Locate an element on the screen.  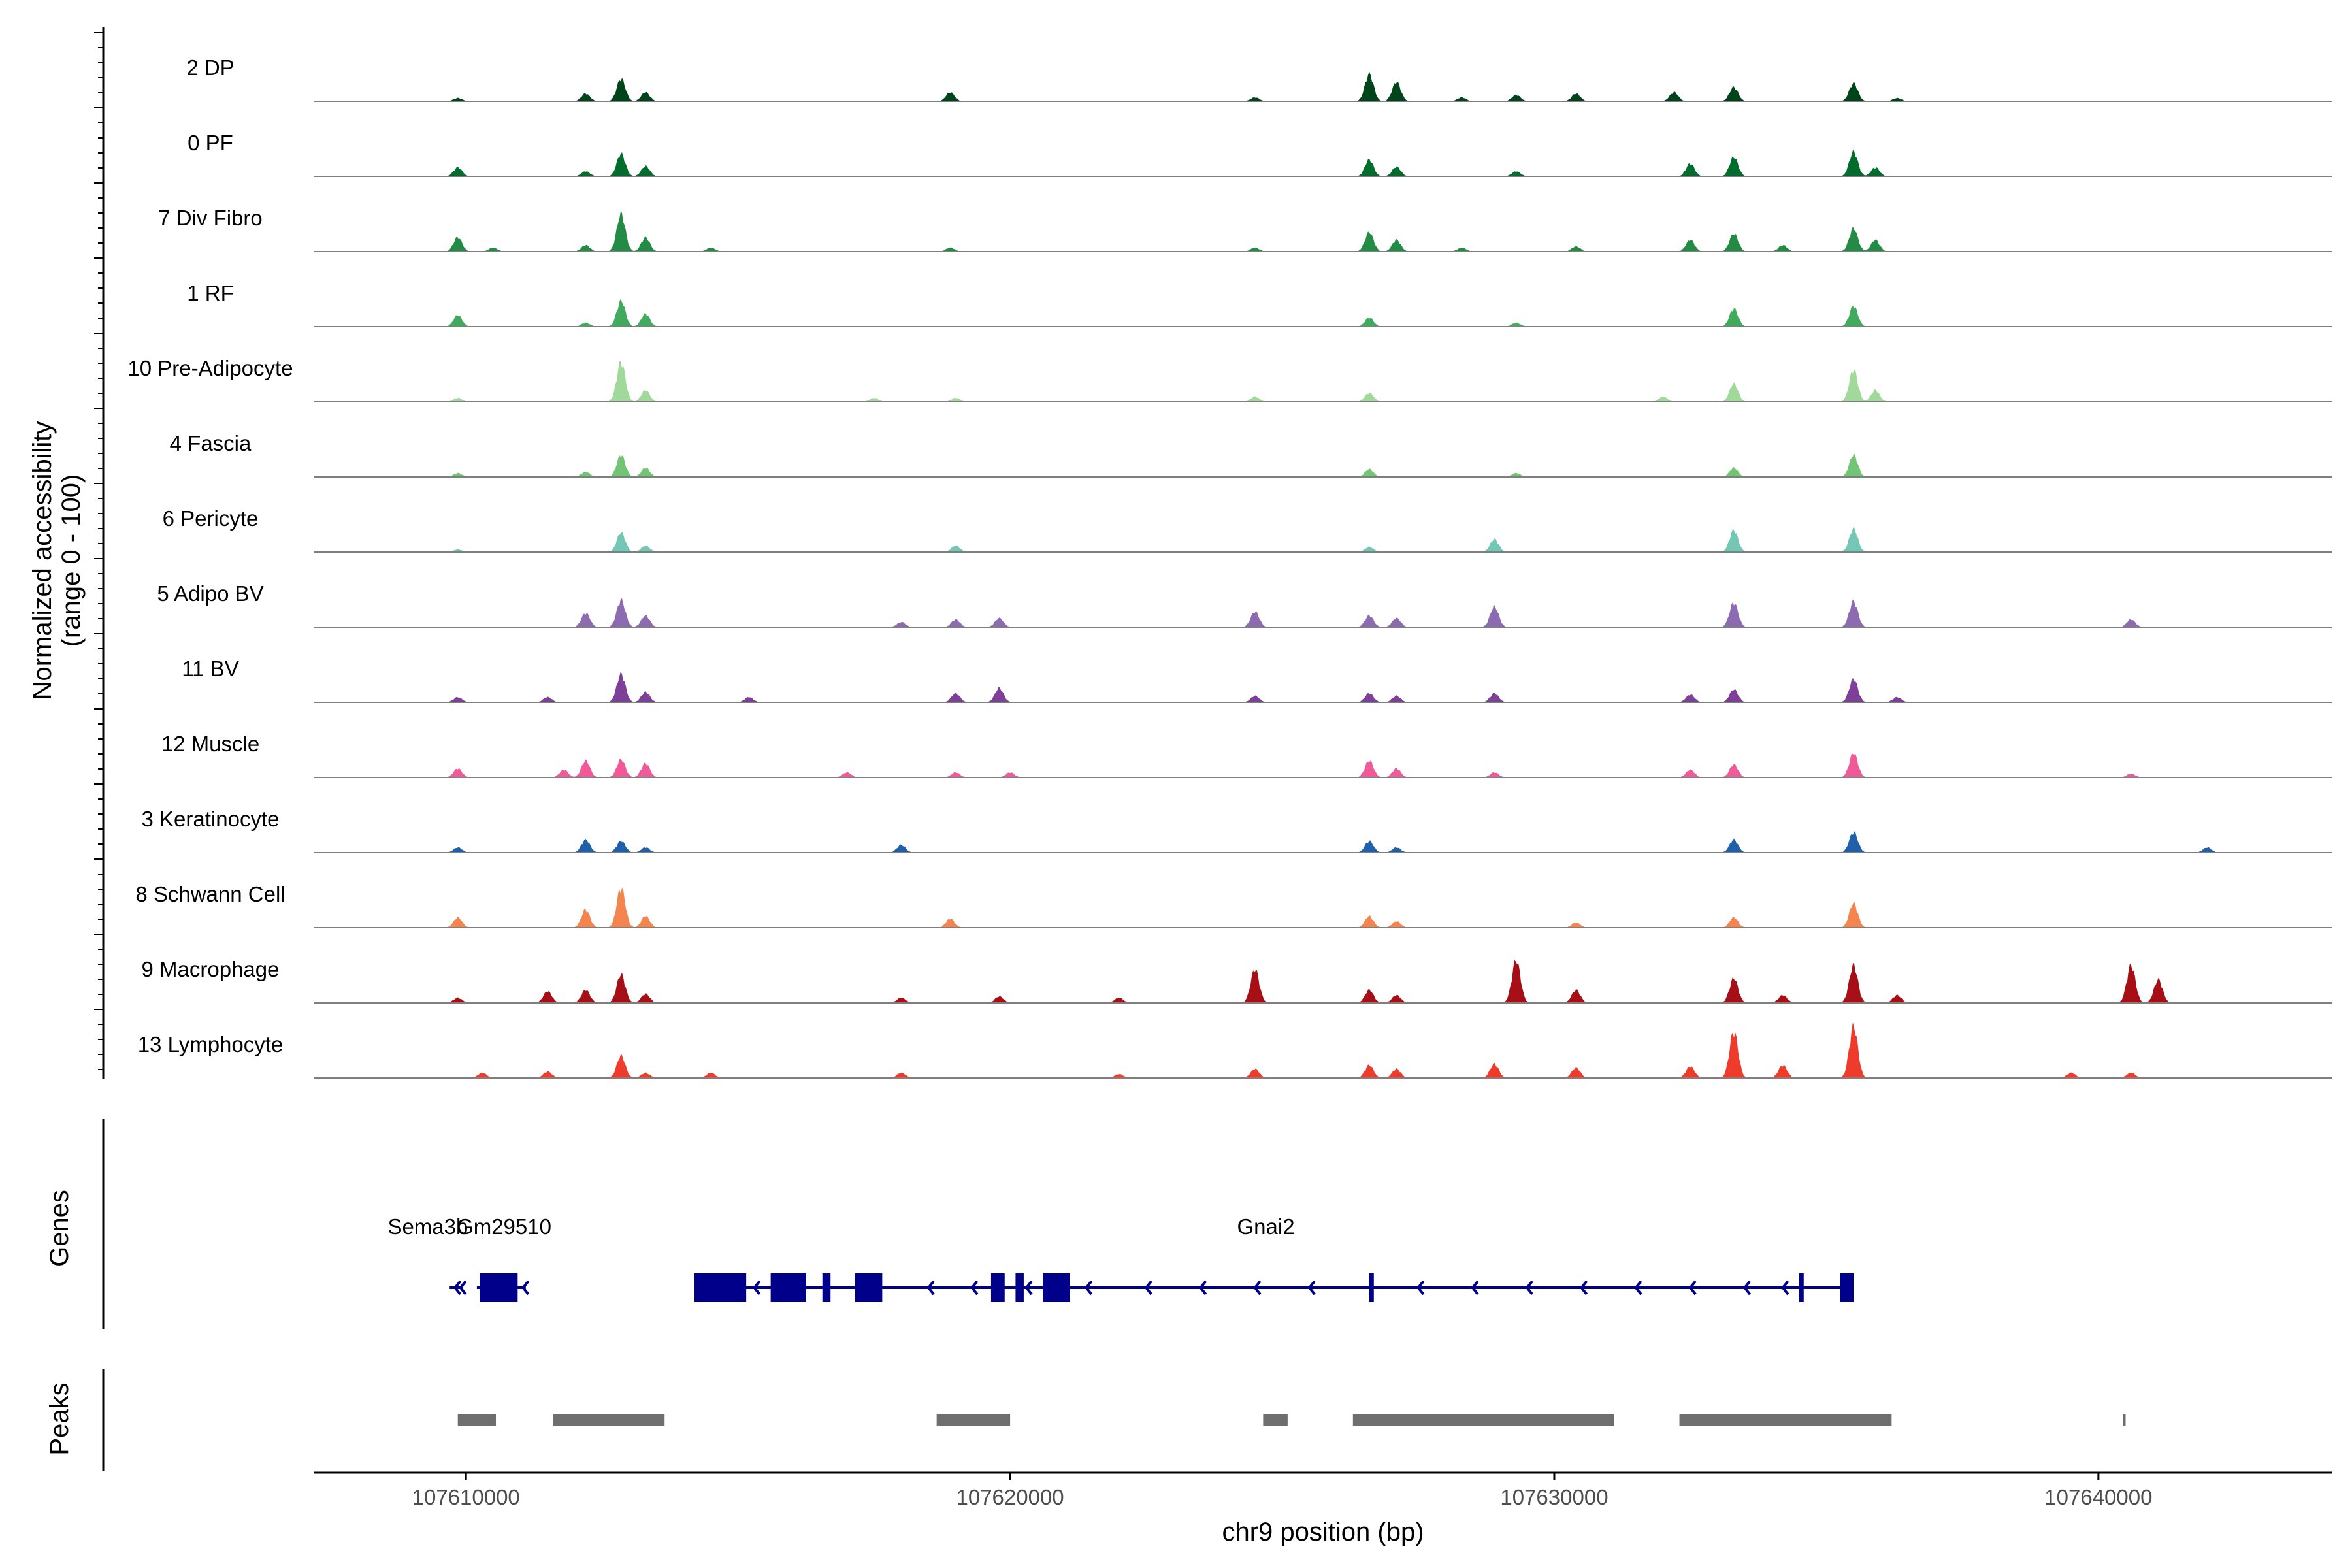
track-10: 12 Muscle is located at coordinates (1246, 755).